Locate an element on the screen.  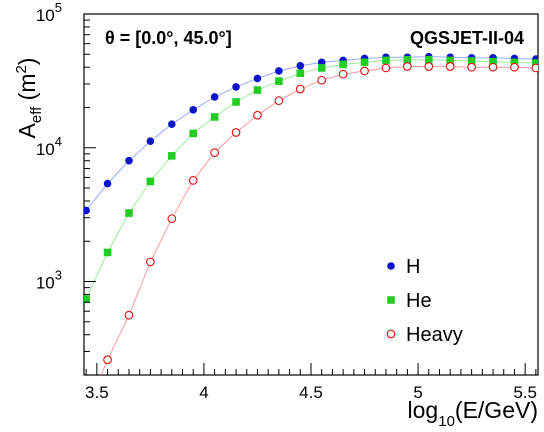
y-axis-title-unit: (m is located at coordinates (27, 90).